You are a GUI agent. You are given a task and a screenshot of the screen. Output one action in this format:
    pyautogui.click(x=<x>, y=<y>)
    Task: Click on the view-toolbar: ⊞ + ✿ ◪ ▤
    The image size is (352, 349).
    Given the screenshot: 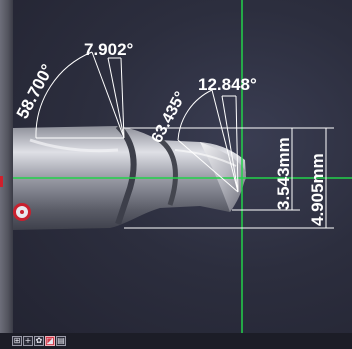 What is the action you would take?
    pyautogui.click(x=39, y=341)
    